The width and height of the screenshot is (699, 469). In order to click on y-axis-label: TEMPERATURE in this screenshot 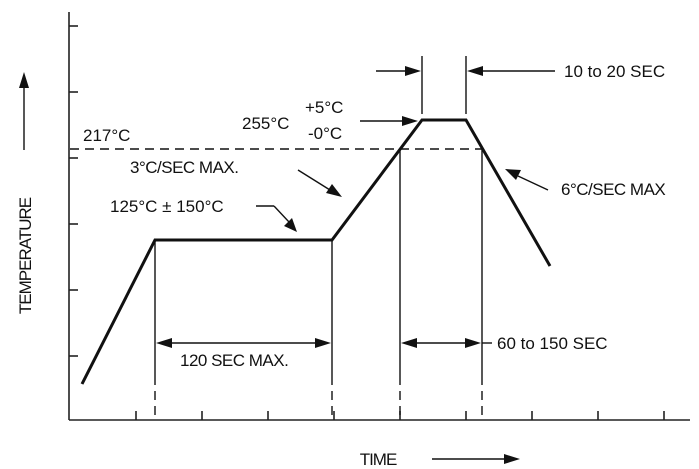, I will do `click(25, 255)`.